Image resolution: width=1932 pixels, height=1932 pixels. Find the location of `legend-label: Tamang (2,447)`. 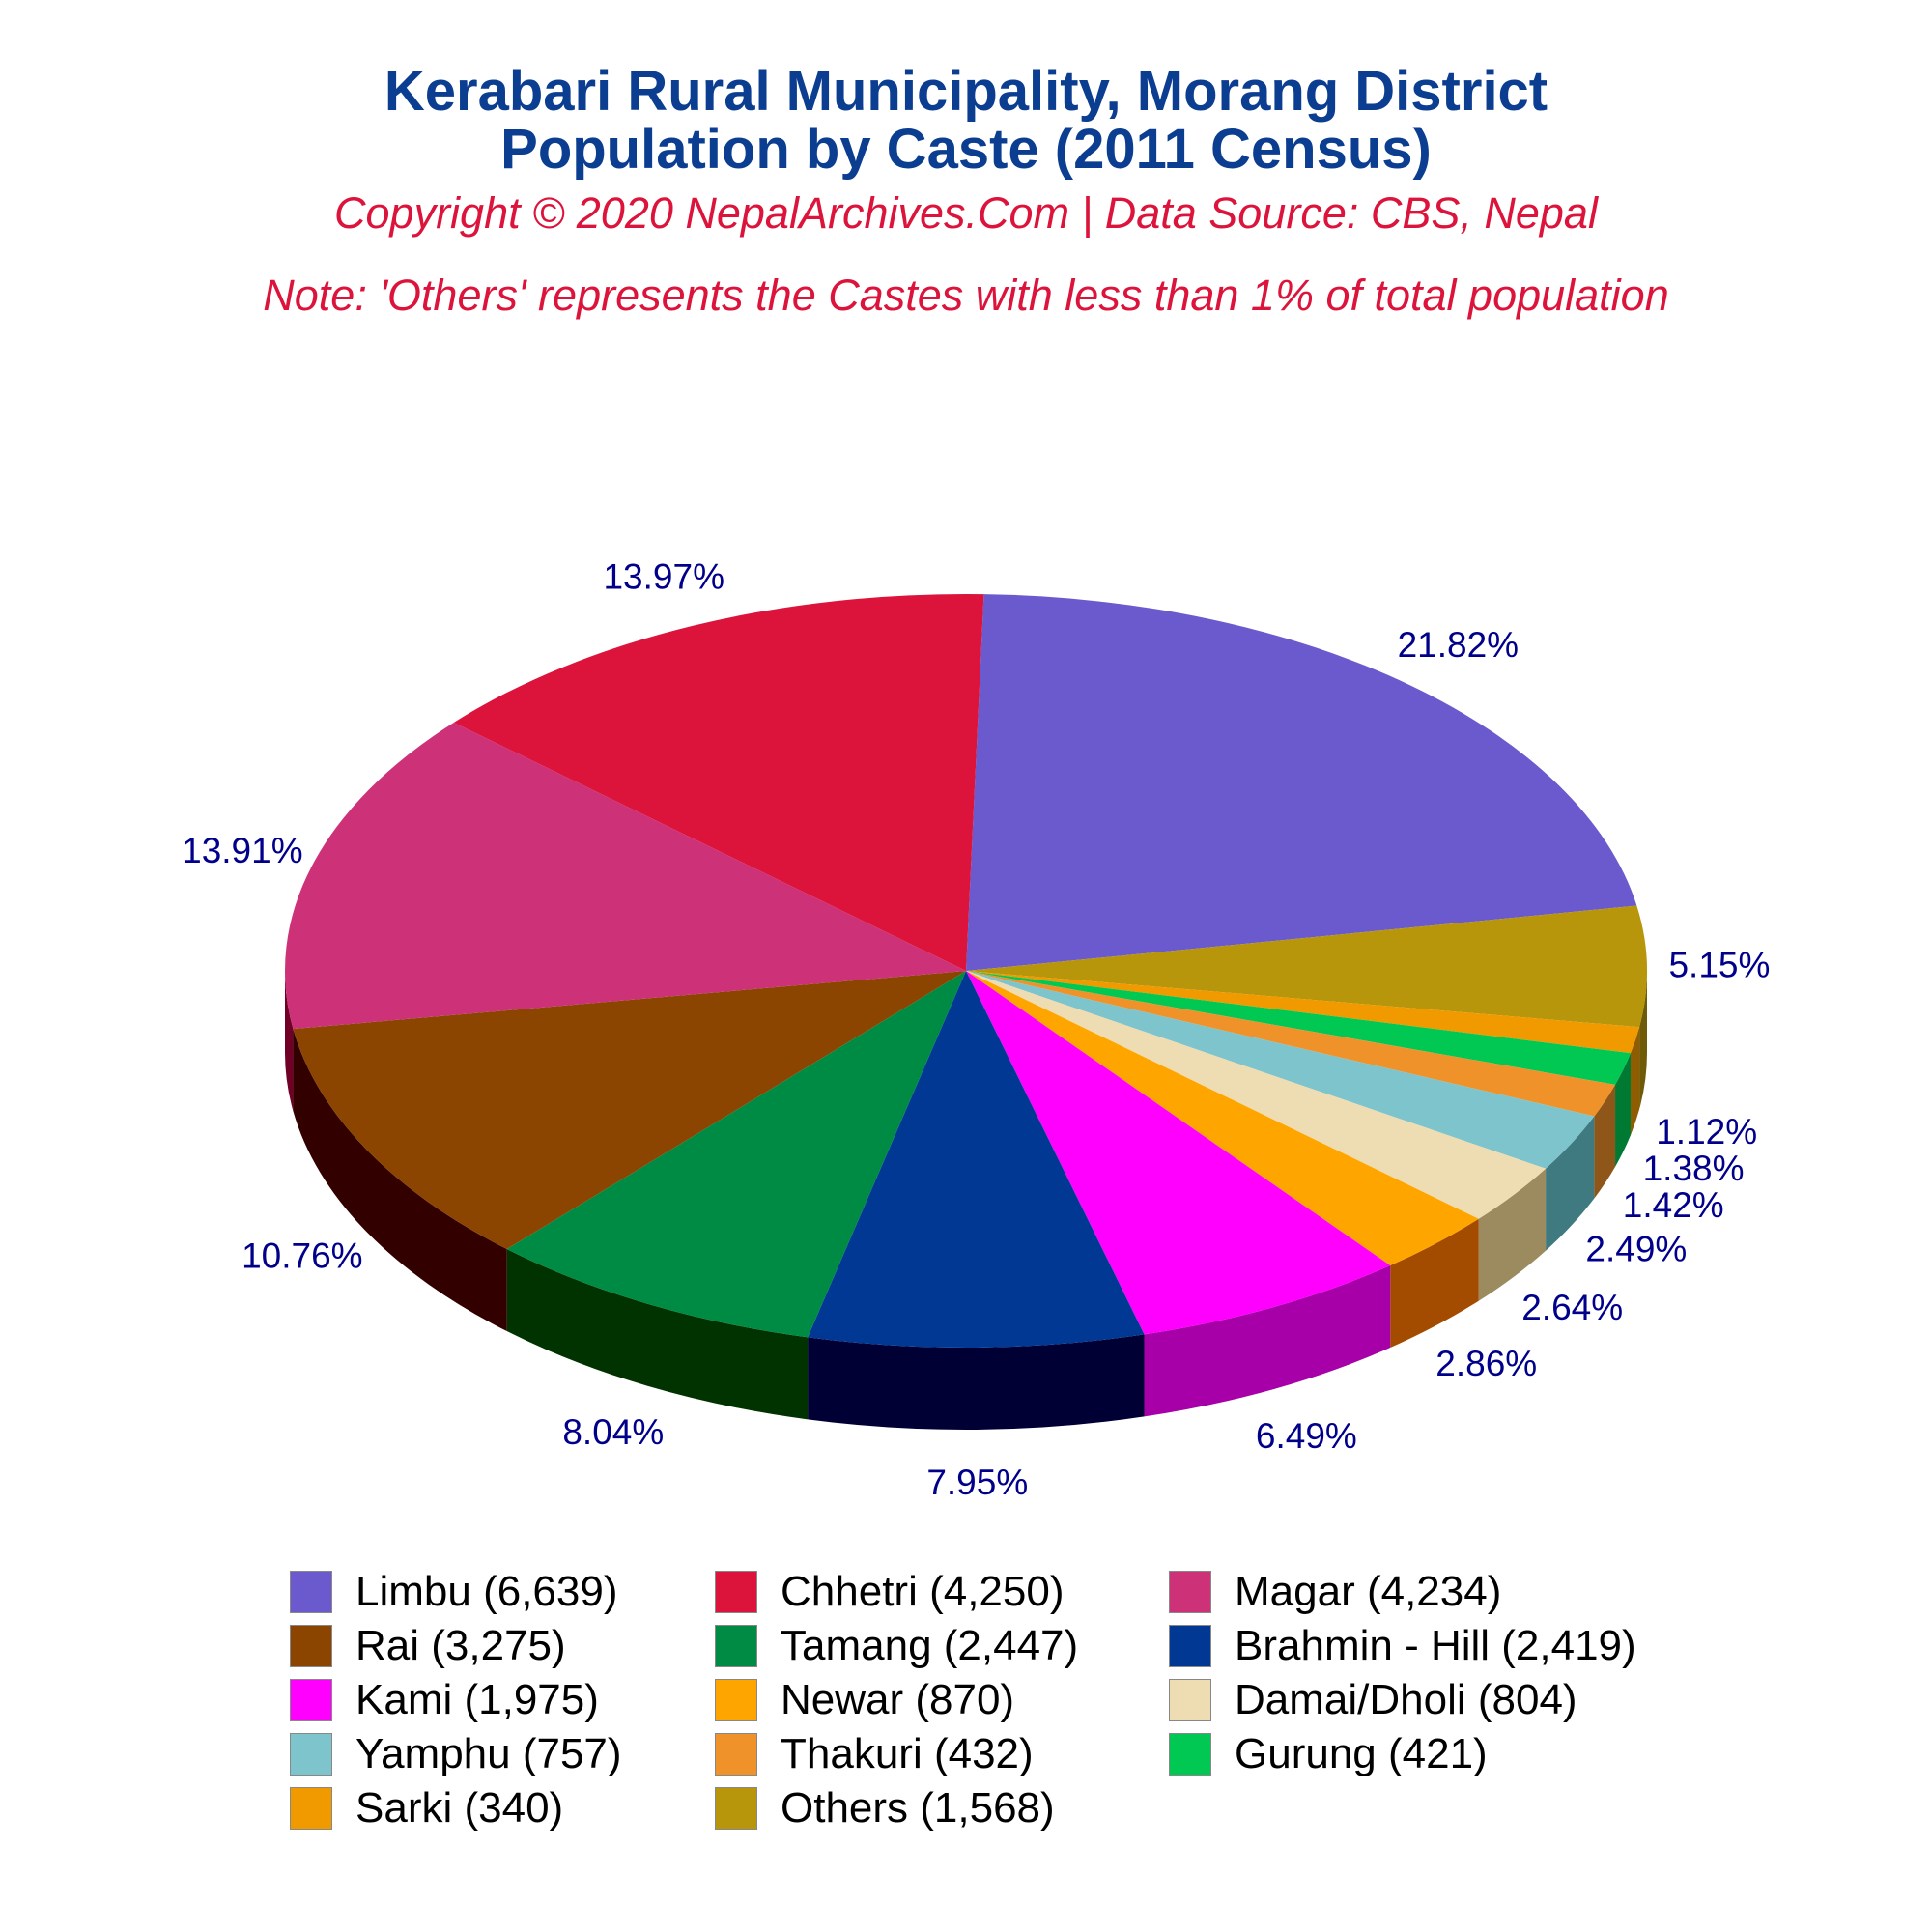

legend-label: Tamang (2,447) is located at coordinates (930, 1645).